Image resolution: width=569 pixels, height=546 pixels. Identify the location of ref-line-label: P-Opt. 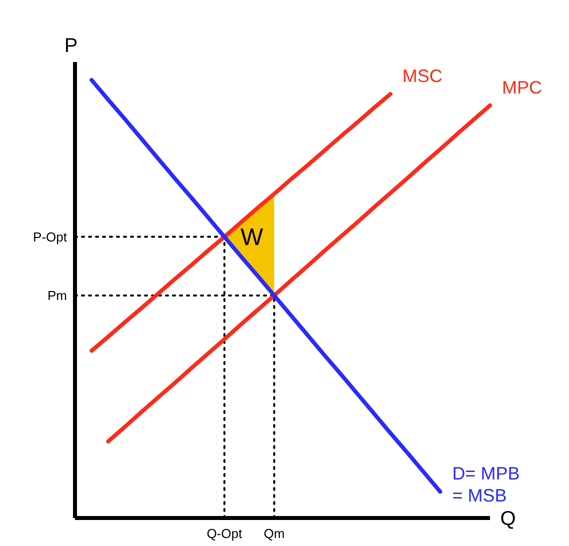
(50, 236).